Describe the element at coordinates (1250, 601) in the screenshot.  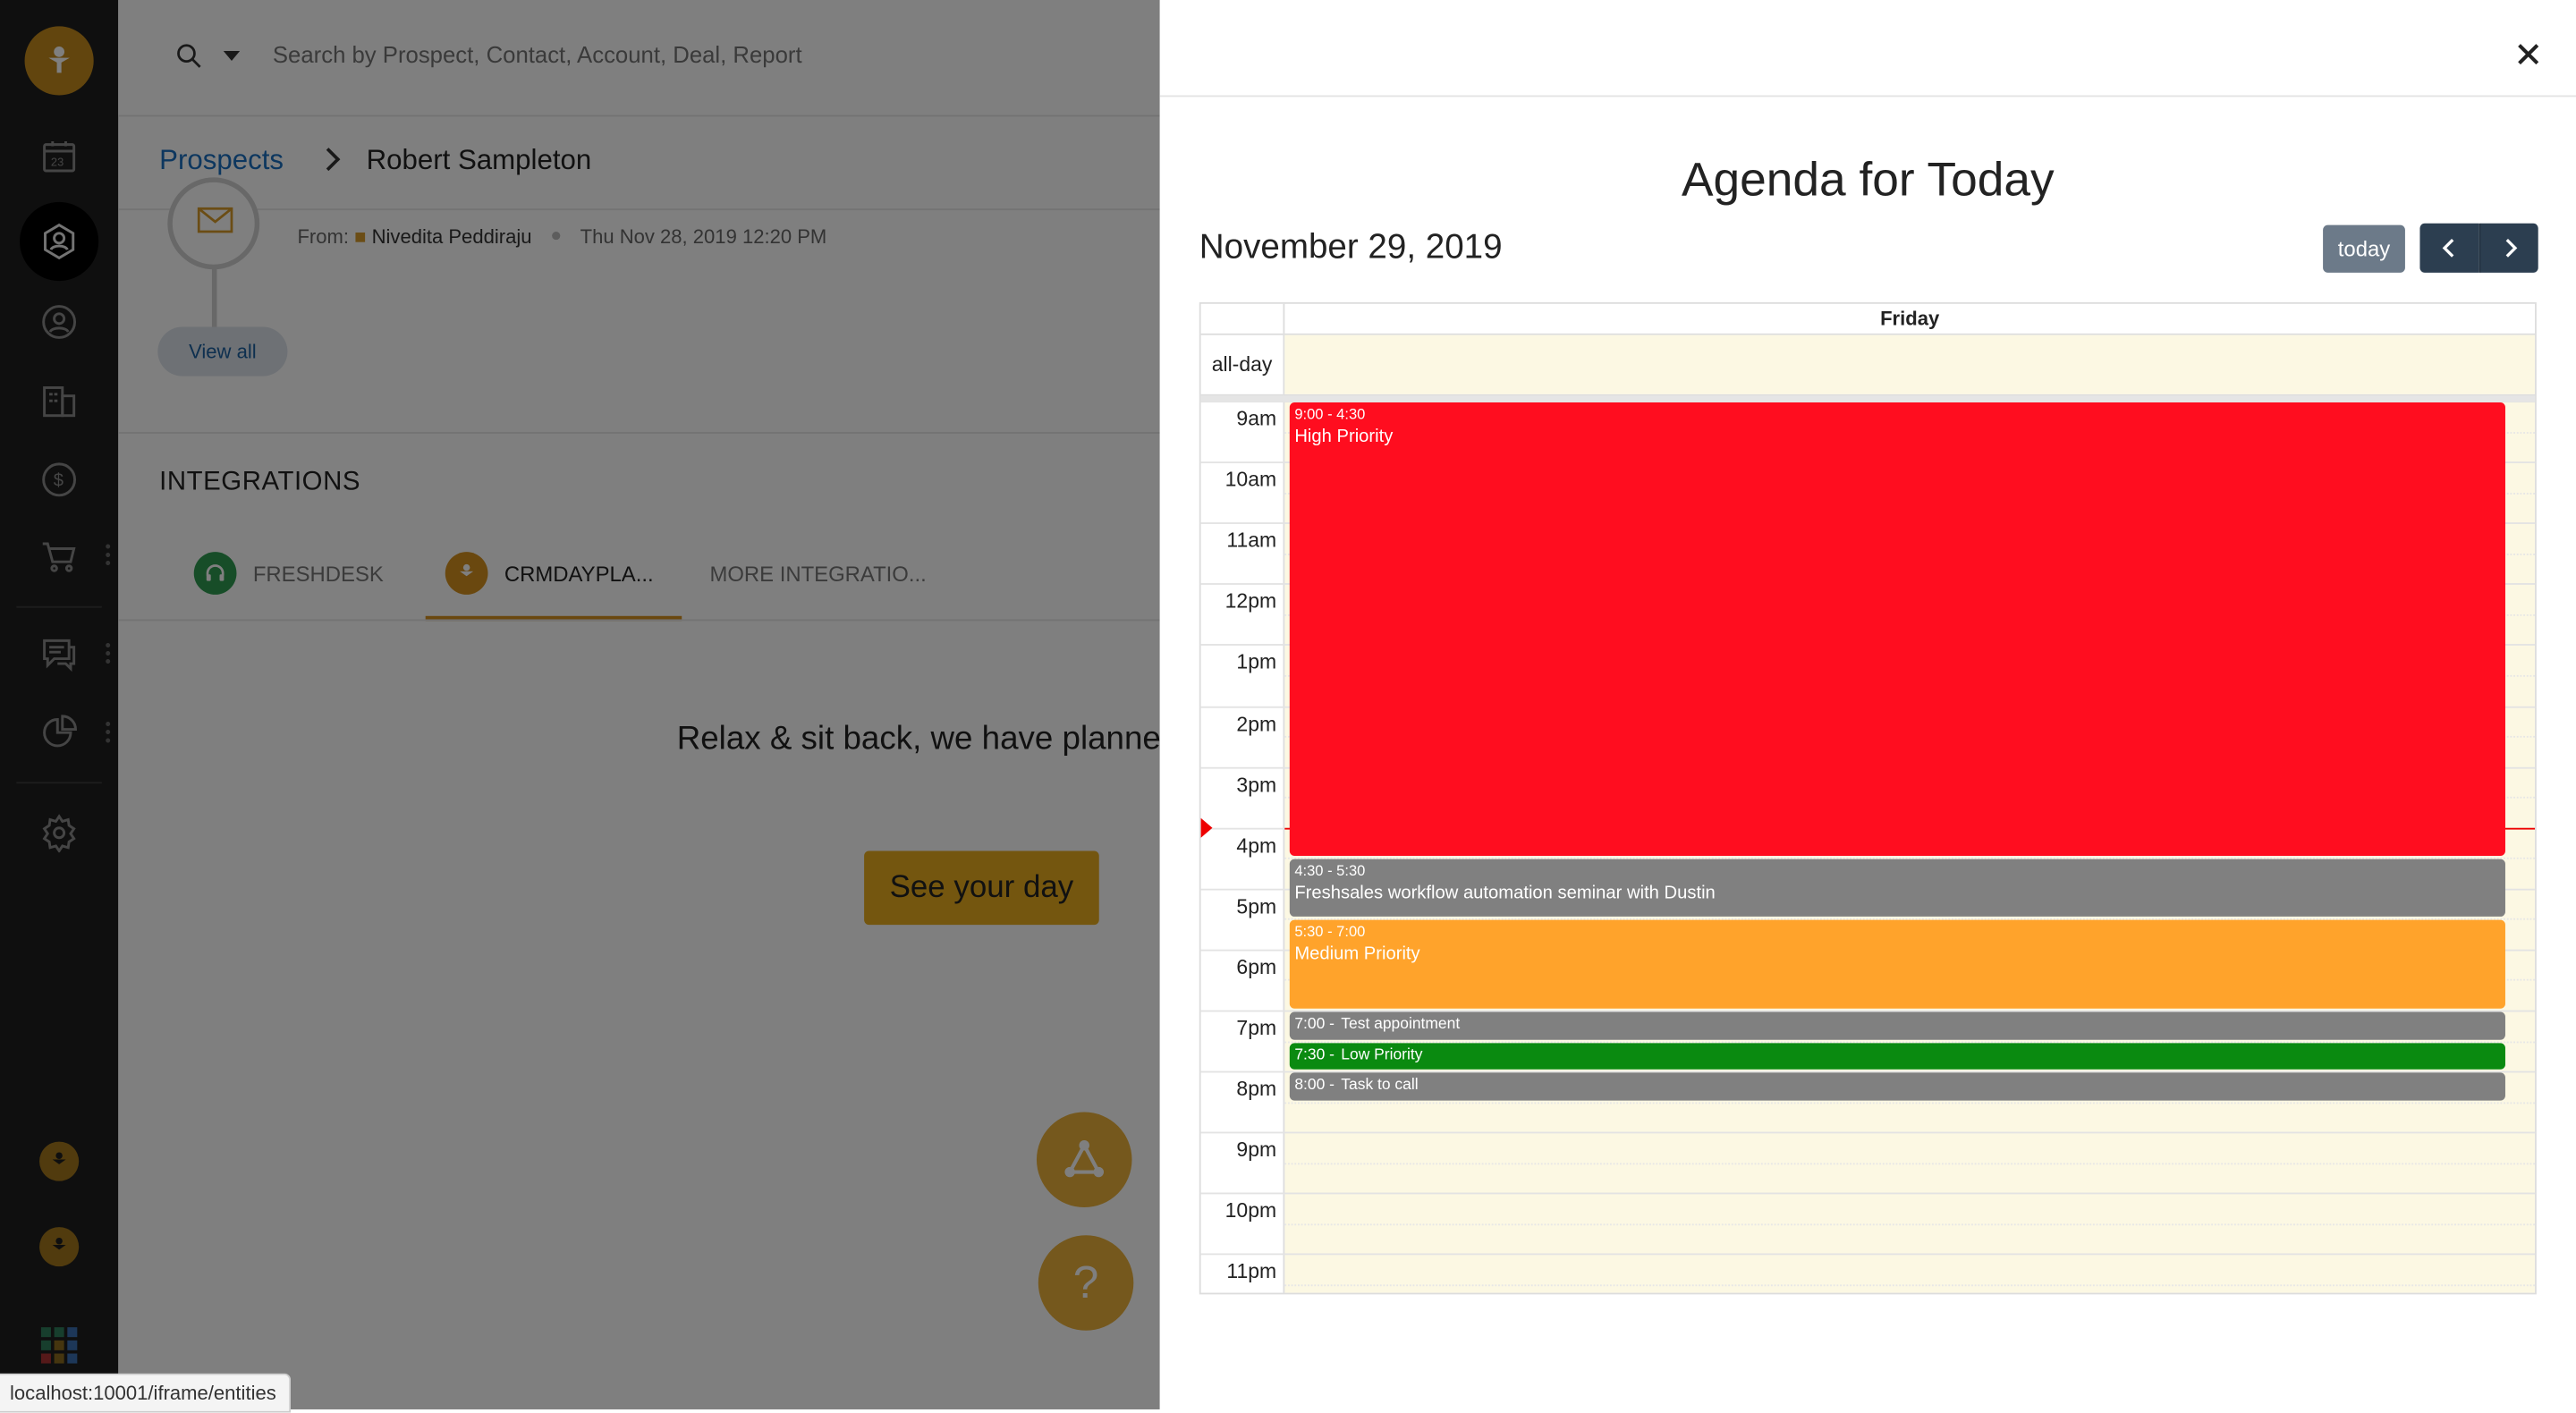
I see `hour-label: 12pm` at that location.